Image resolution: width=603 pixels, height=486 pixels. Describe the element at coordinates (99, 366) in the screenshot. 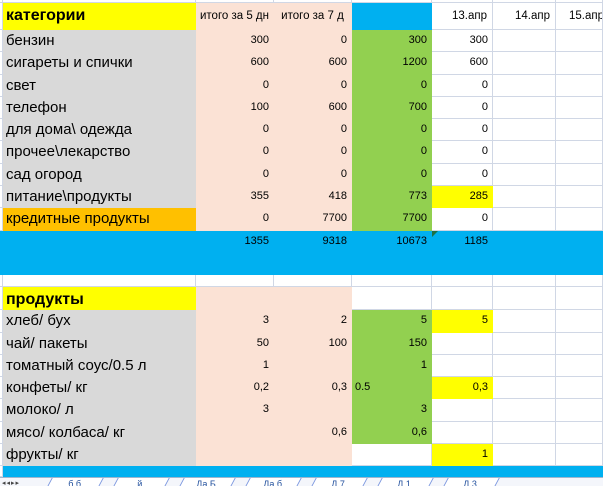

I see `row-label: томатный соус/0.5 л` at that location.